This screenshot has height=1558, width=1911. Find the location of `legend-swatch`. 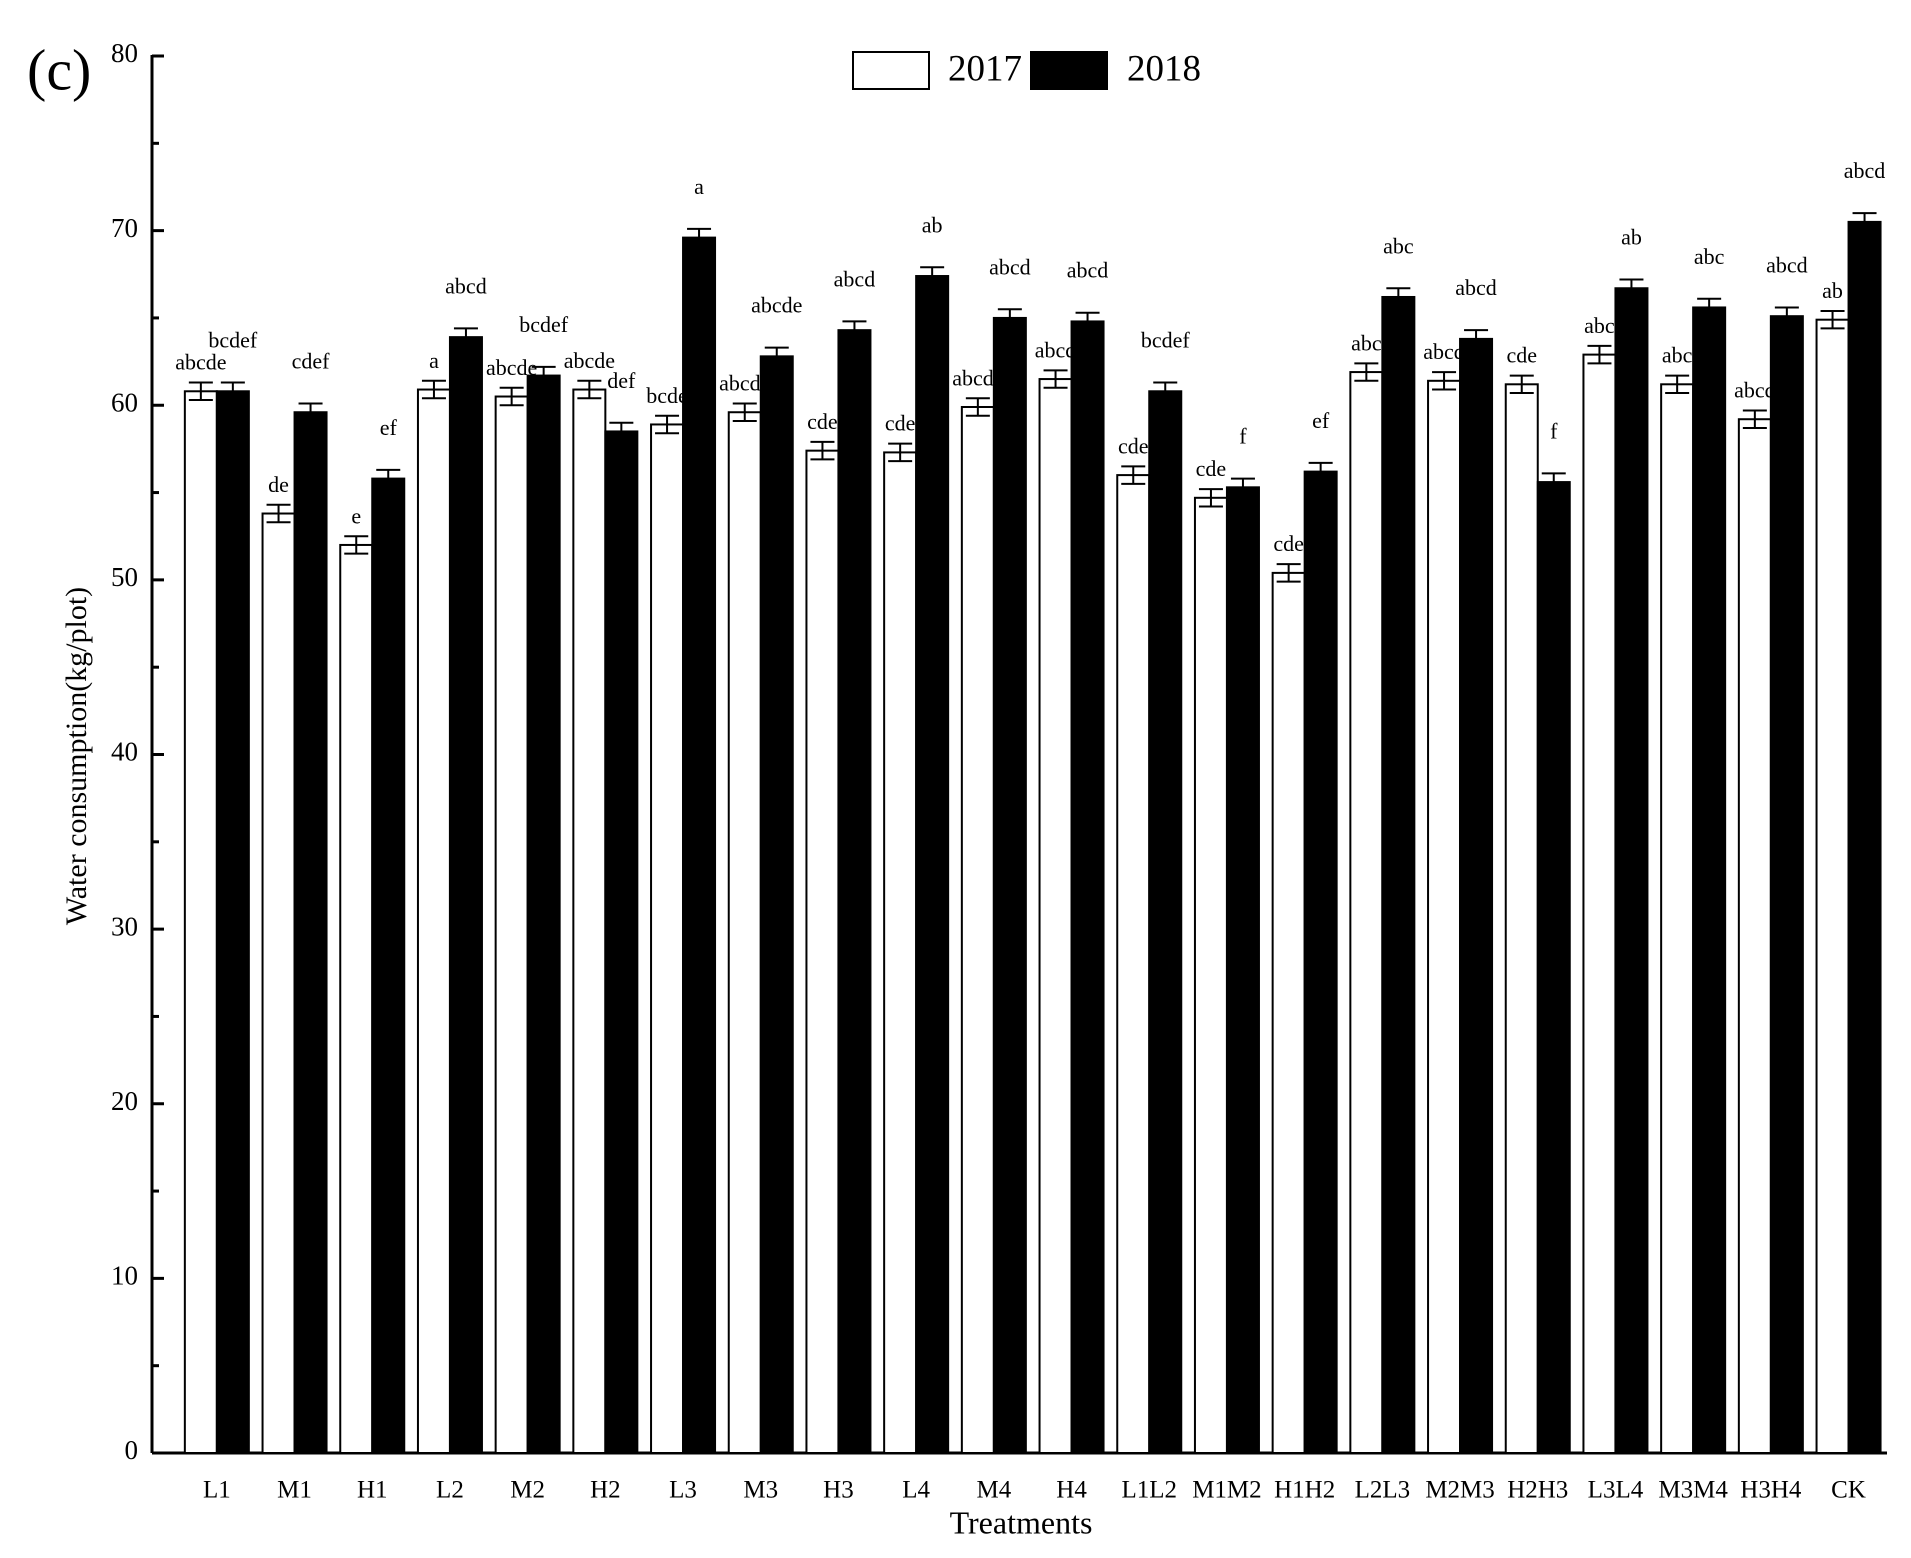

legend-swatch is located at coordinates (891, 70).